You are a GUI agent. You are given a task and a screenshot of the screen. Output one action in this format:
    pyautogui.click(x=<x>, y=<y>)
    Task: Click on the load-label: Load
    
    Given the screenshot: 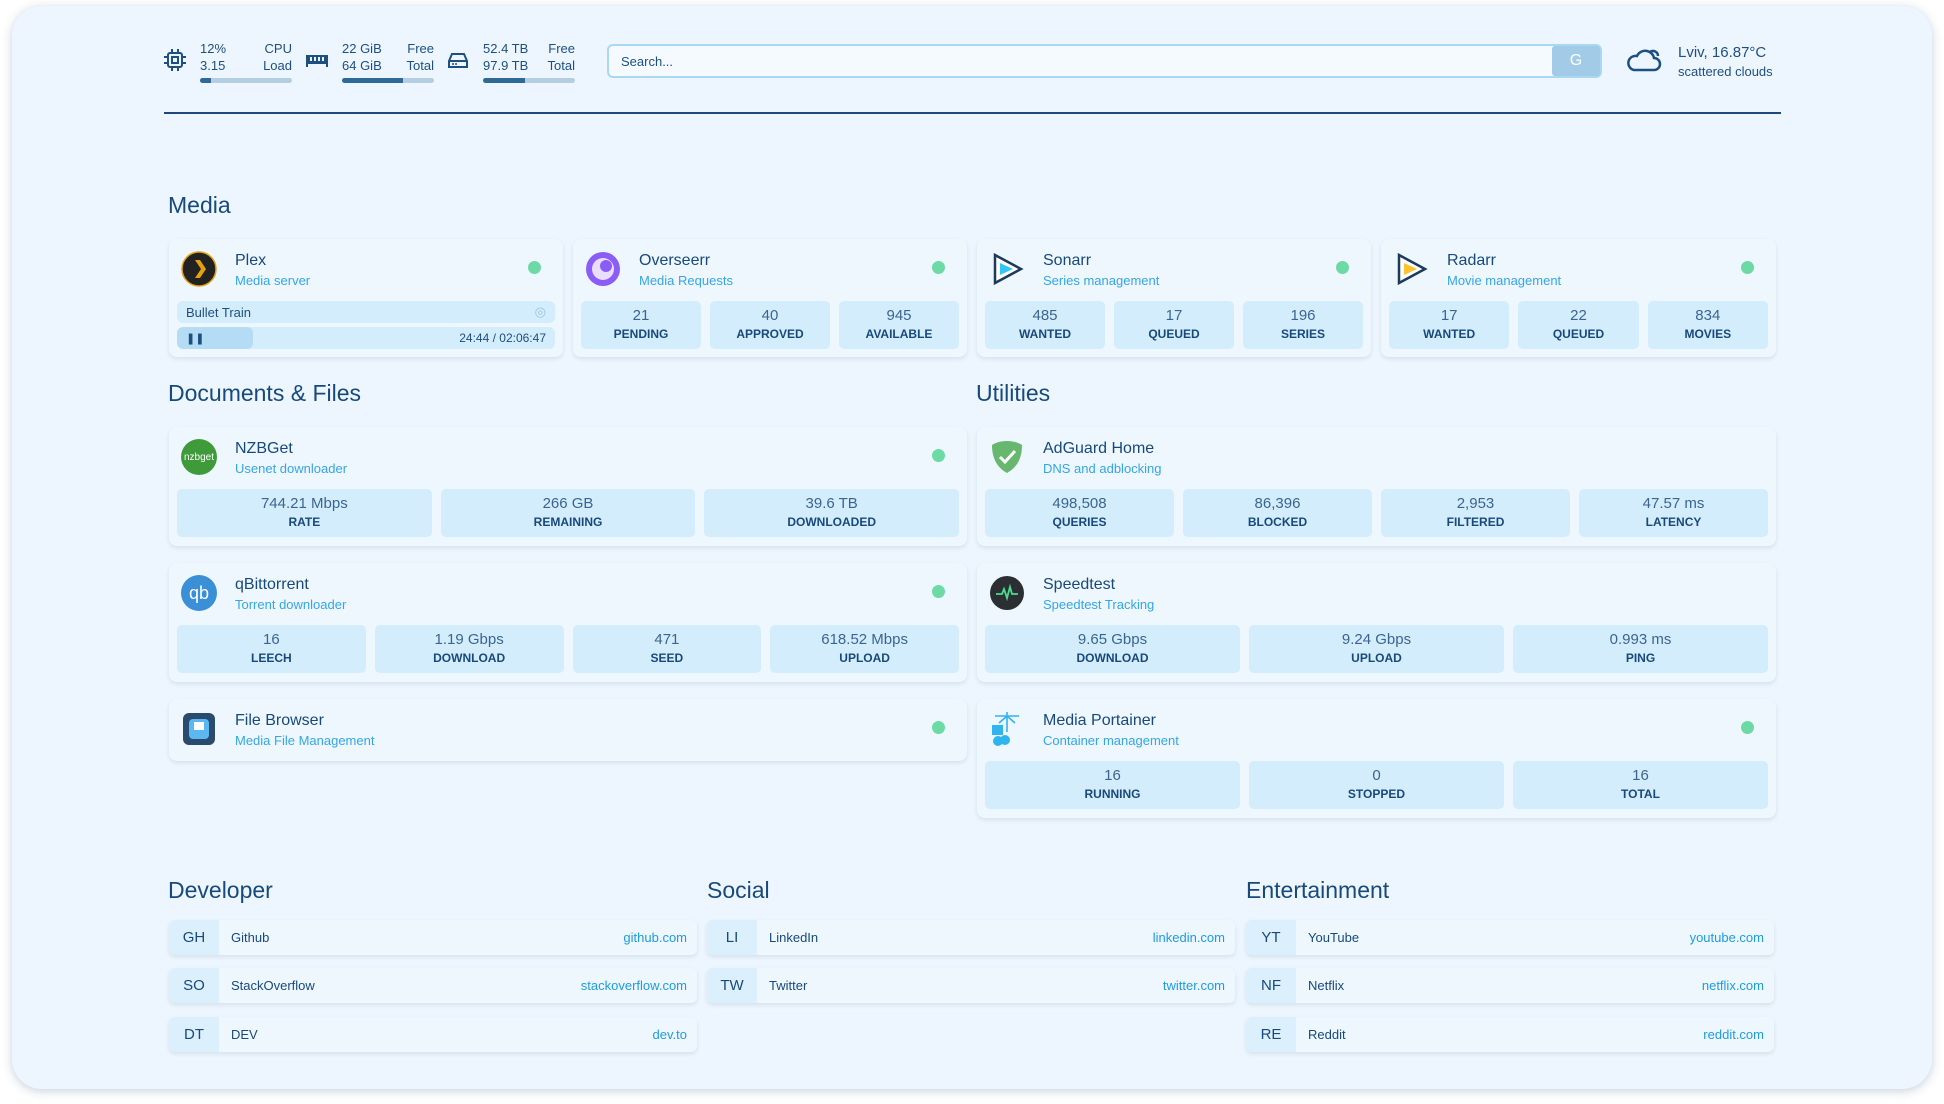 What is the action you would take?
    pyautogui.click(x=277, y=65)
    